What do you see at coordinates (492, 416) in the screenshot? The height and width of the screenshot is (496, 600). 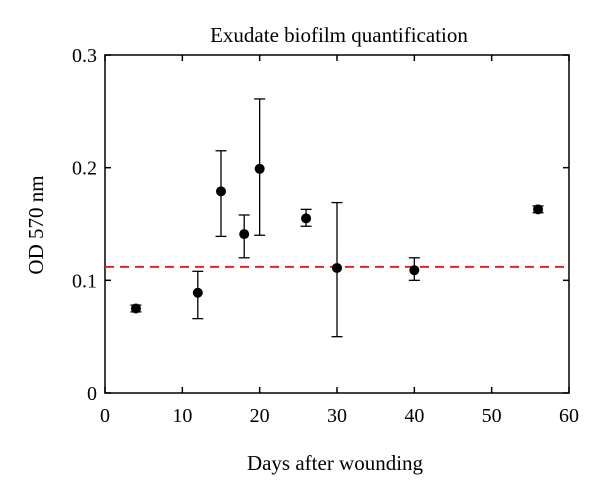 I see `x-tick-label: 50` at bounding box center [492, 416].